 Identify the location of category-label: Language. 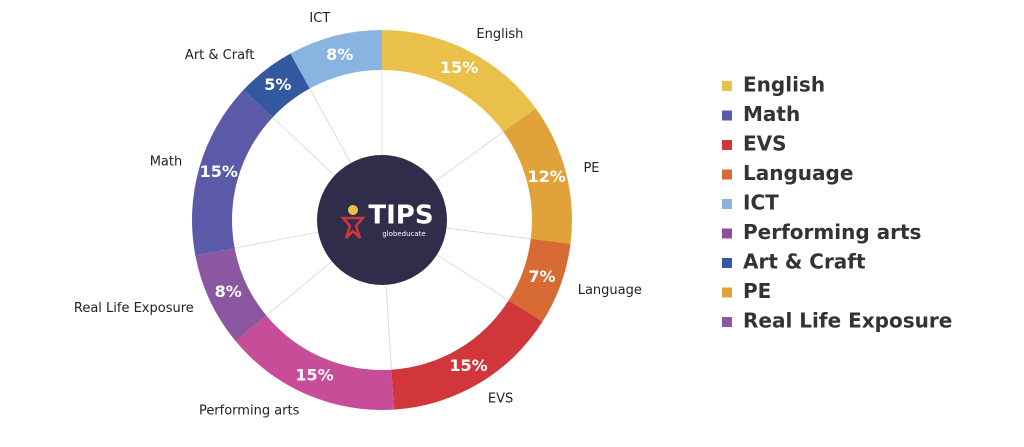
(610, 290).